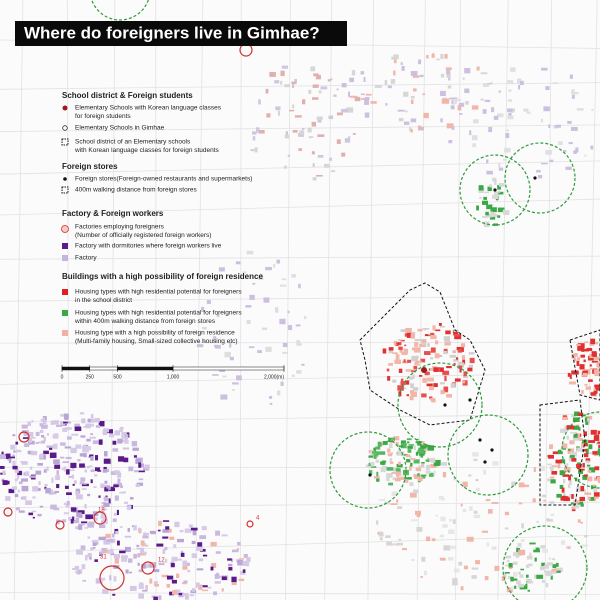 This screenshot has height=600, width=600. What do you see at coordinates (65, 128) in the screenshot?
I see `legend-icon` at bounding box center [65, 128].